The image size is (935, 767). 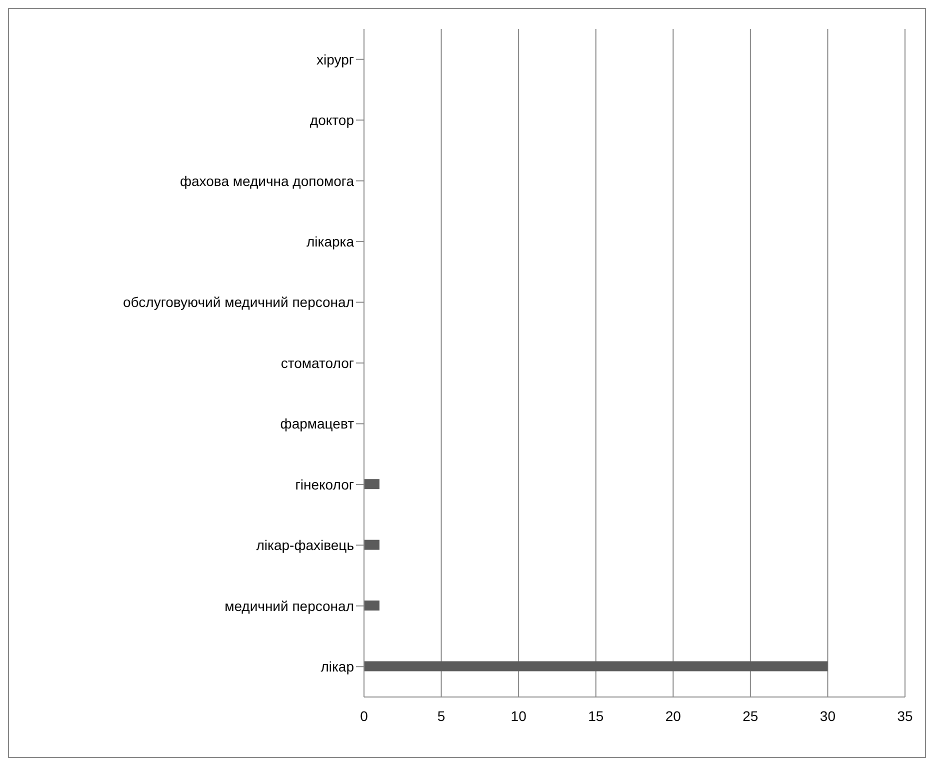 I want to click on y-tick-label: лікар, so click(x=337, y=666).